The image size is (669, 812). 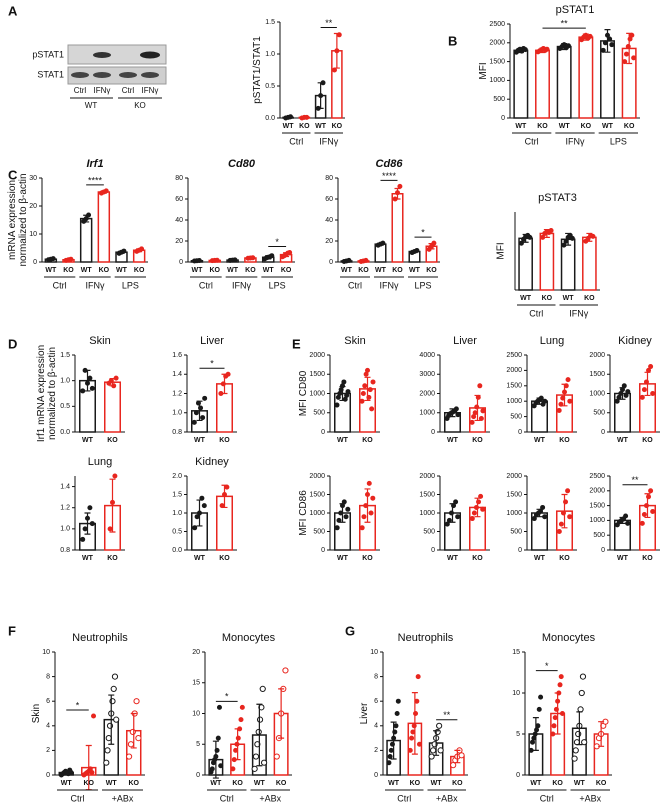 I want to click on y-tick-label: 0.8, so click(x=177, y=432).